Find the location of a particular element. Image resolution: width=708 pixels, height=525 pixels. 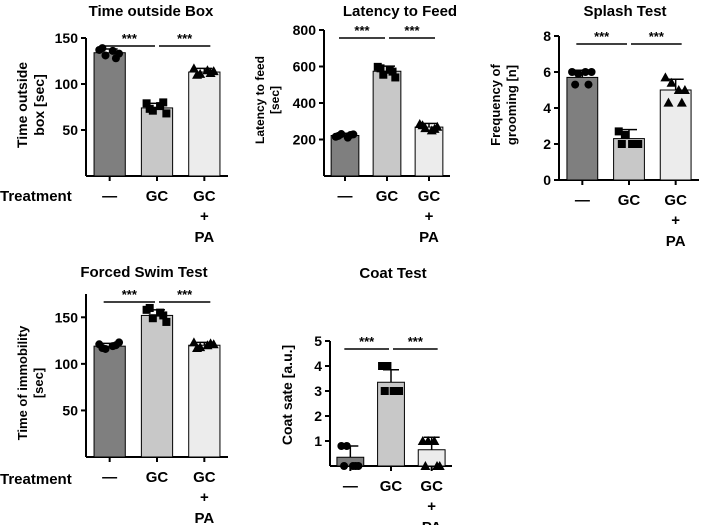

plot-area: 200 400 600 800 *** *** — GC GC + PA is located at coordinates (371, 134).